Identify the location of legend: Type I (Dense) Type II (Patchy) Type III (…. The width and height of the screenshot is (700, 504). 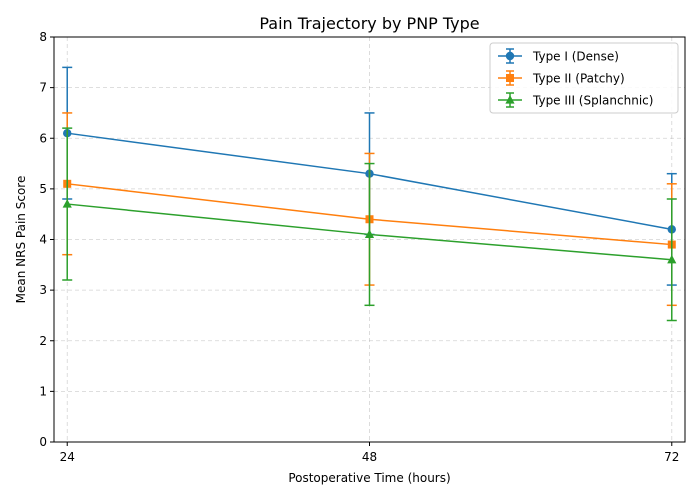
(584, 78).